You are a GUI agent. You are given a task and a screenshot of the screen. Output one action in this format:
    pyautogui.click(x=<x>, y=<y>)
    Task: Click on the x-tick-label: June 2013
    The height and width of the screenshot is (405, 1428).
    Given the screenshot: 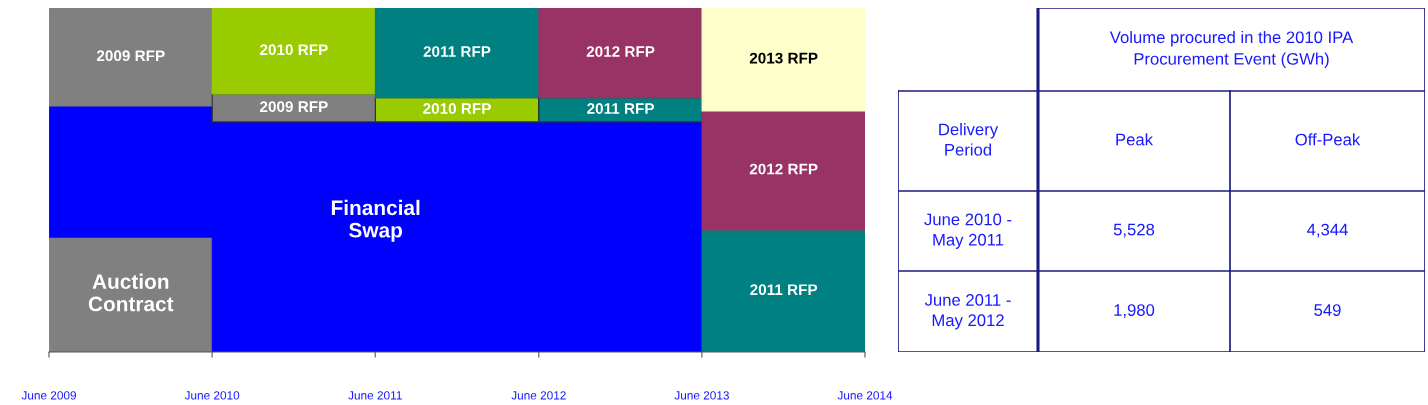 What is the action you would take?
    pyautogui.click(x=701, y=395)
    